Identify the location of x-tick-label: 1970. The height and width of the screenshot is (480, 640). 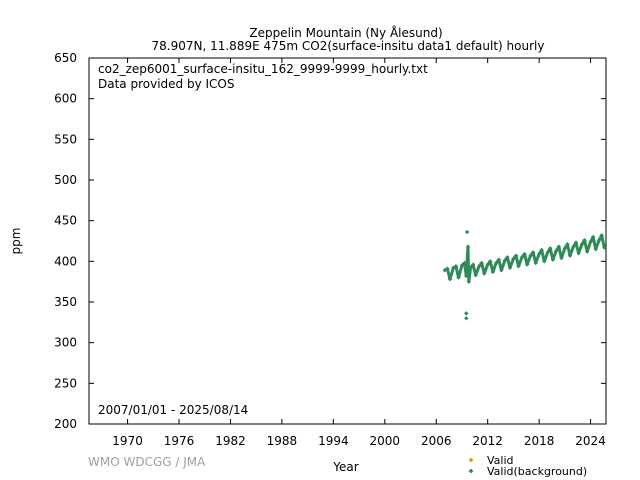
(127, 441).